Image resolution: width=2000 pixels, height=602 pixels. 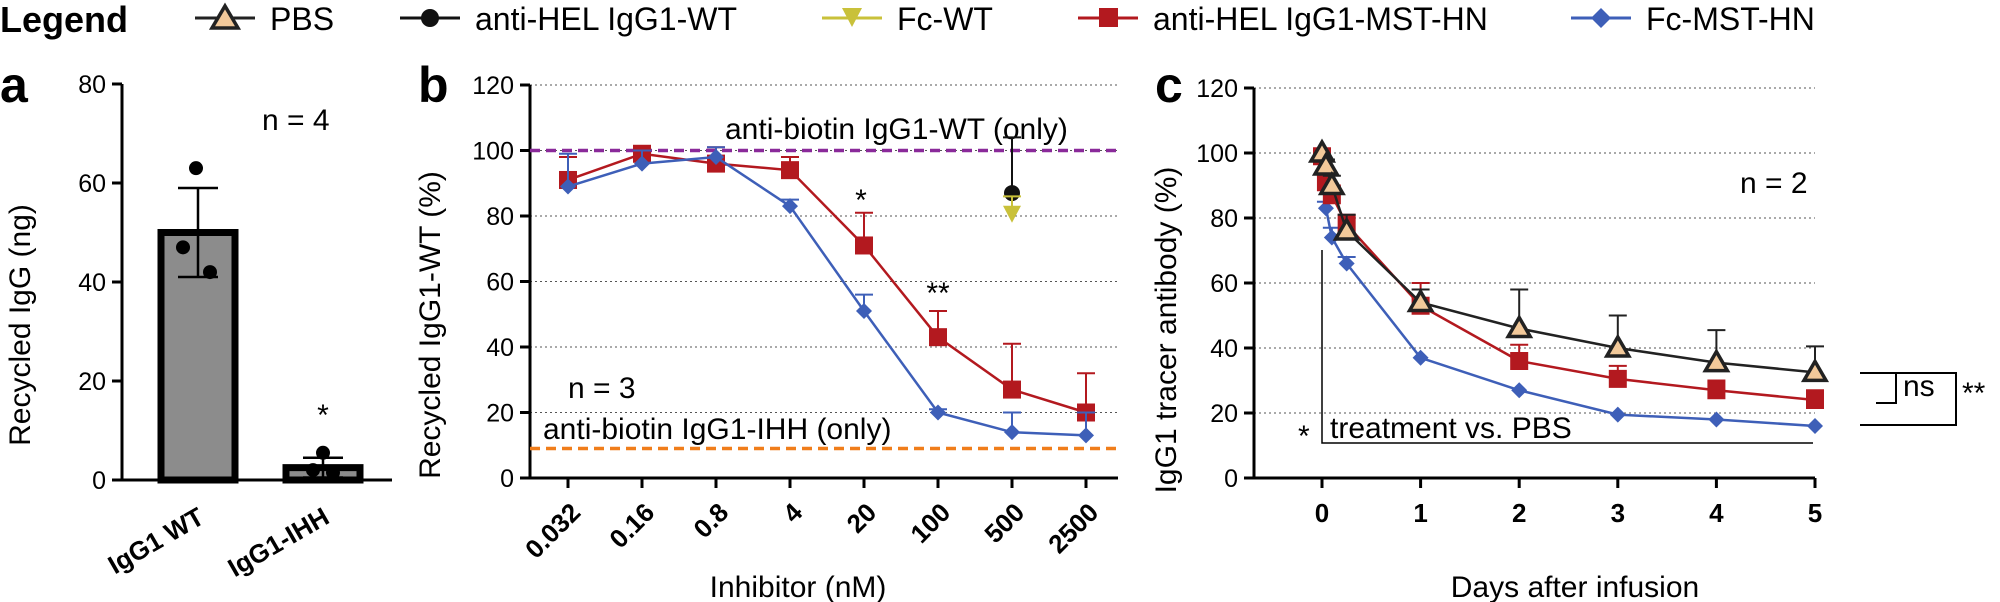 I want to click on panel-a-bars: *, so click(x=260, y=322).